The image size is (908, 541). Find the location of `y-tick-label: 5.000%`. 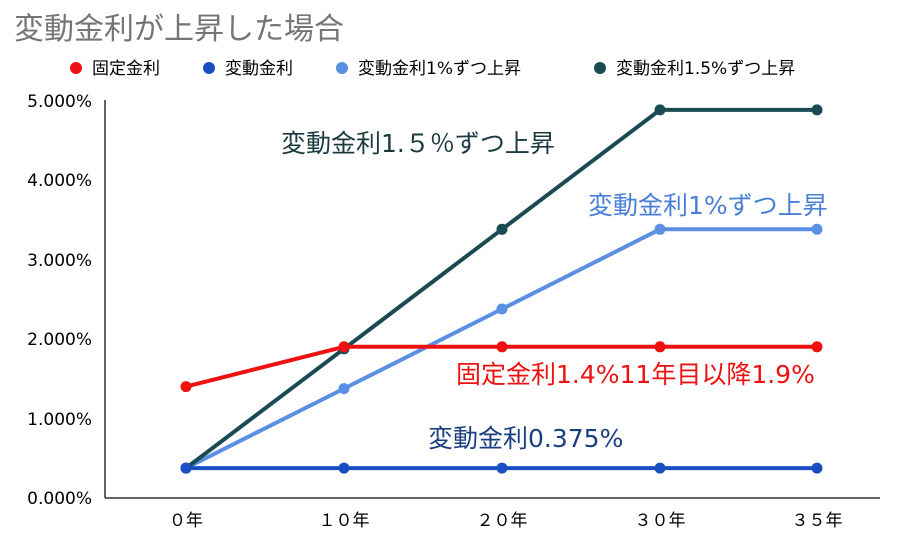

y-tick-label: 5.000% is located at coordinates (59, 102).